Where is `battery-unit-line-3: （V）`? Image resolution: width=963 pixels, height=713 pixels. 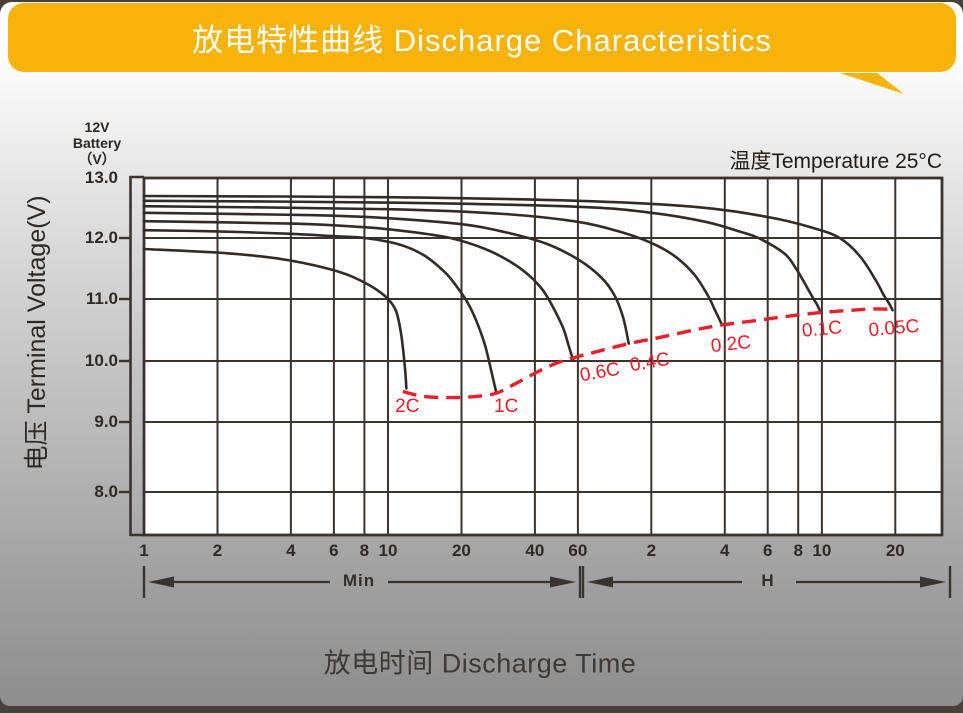 battery-unit-line-3: （V） is located at coordinates (97, 159).